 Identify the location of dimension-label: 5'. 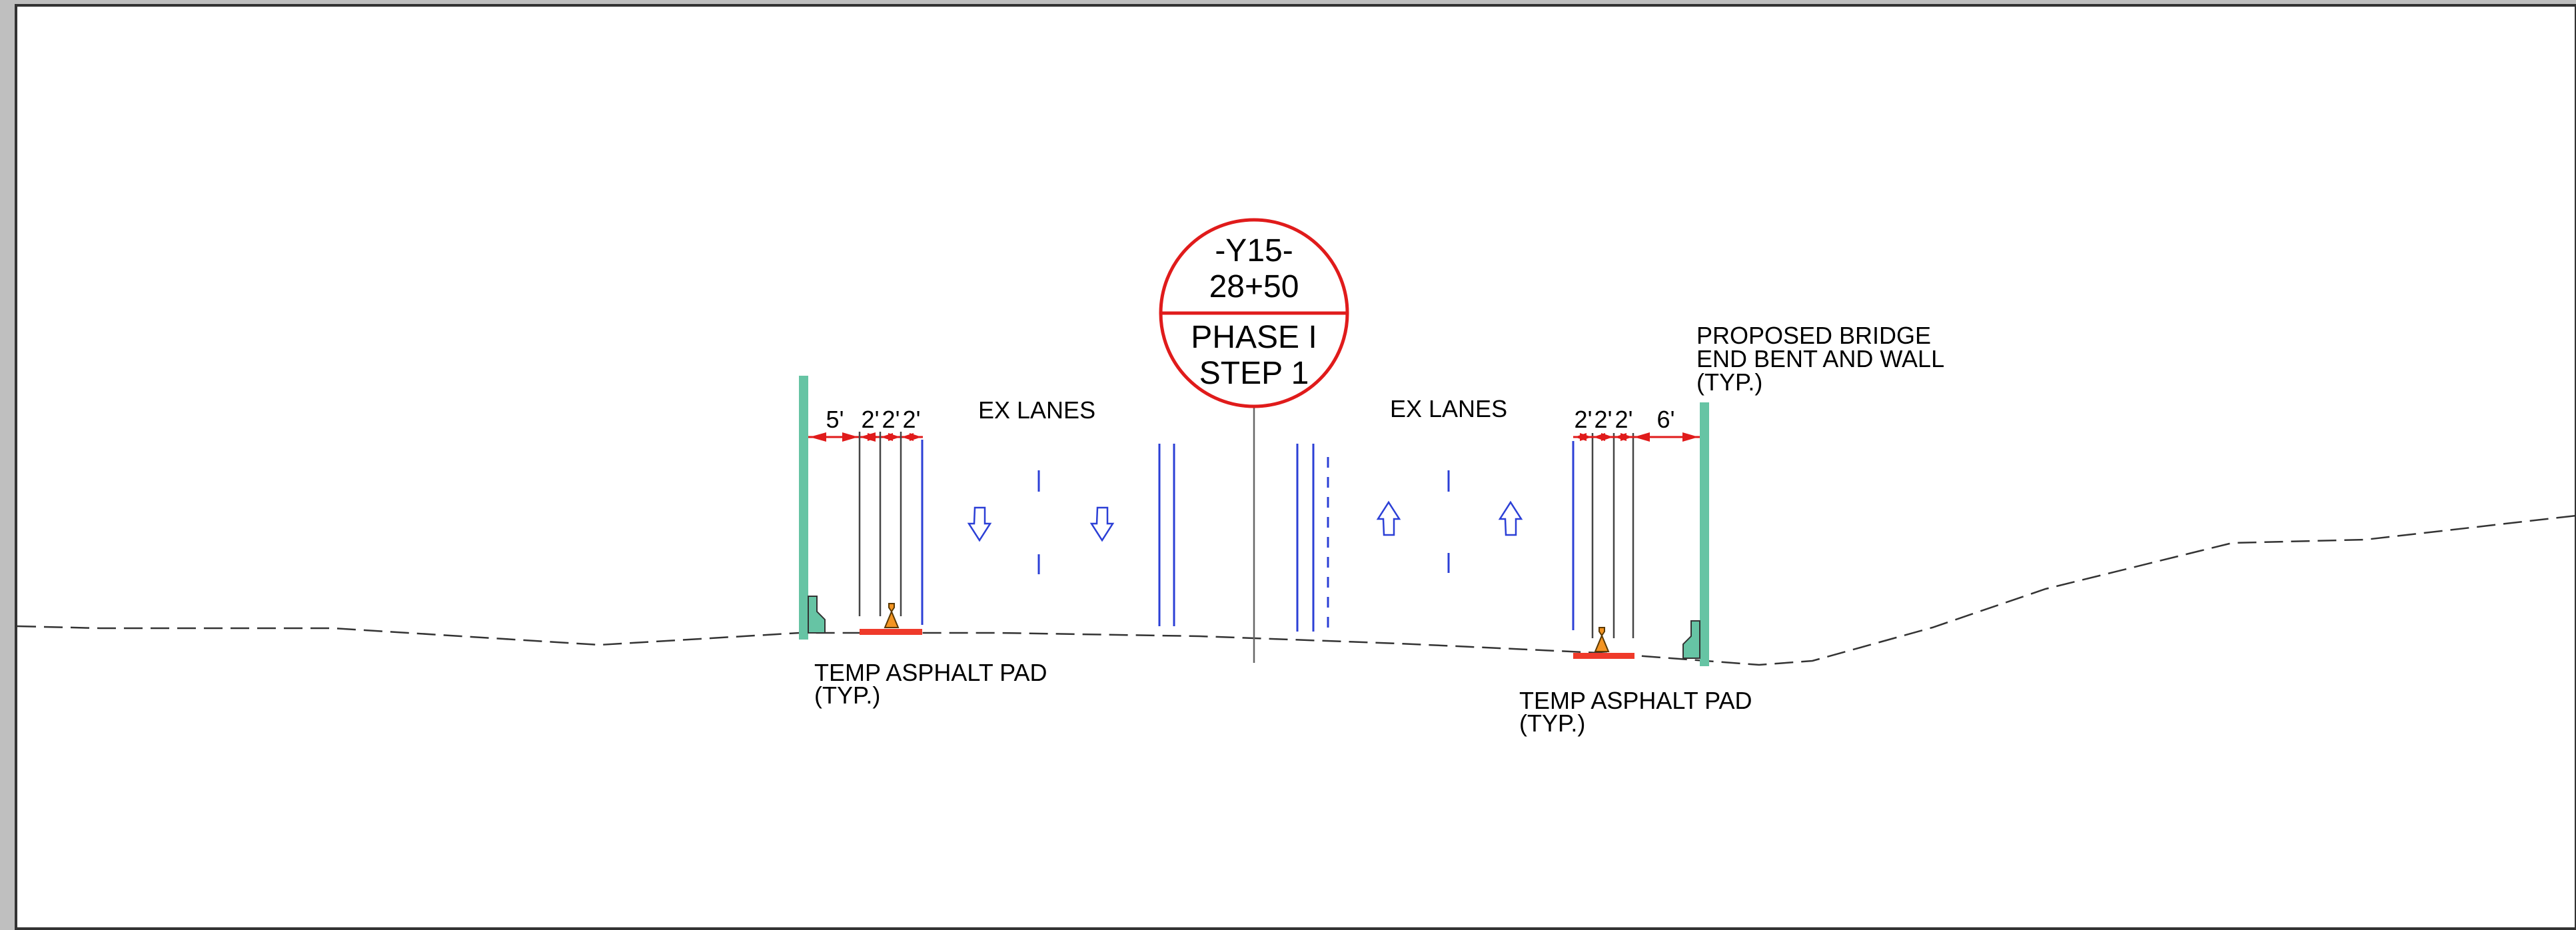
(835, 419).